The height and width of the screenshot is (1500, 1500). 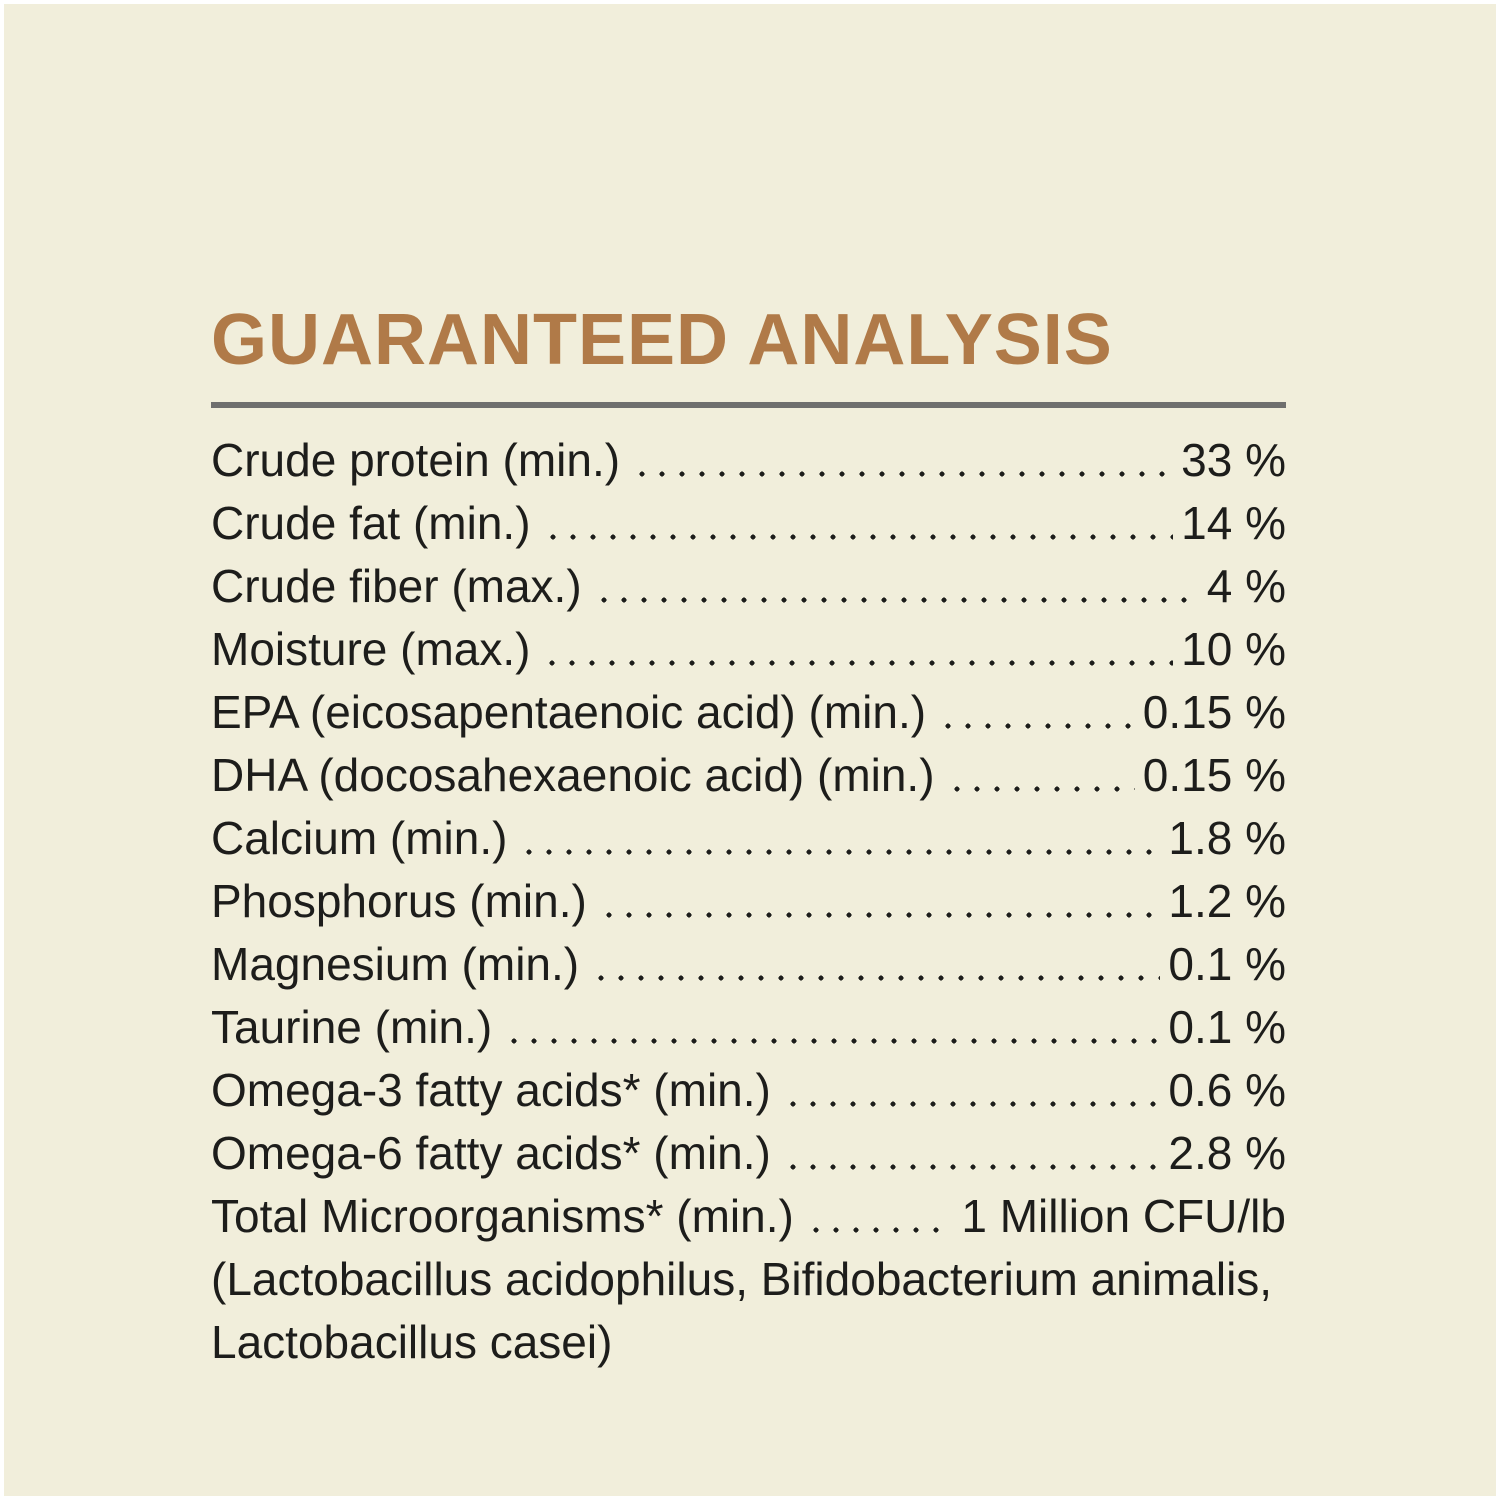 I want to click on row-label: Omega-6 fatty acids* (min.), so click(x=491, y=1153).